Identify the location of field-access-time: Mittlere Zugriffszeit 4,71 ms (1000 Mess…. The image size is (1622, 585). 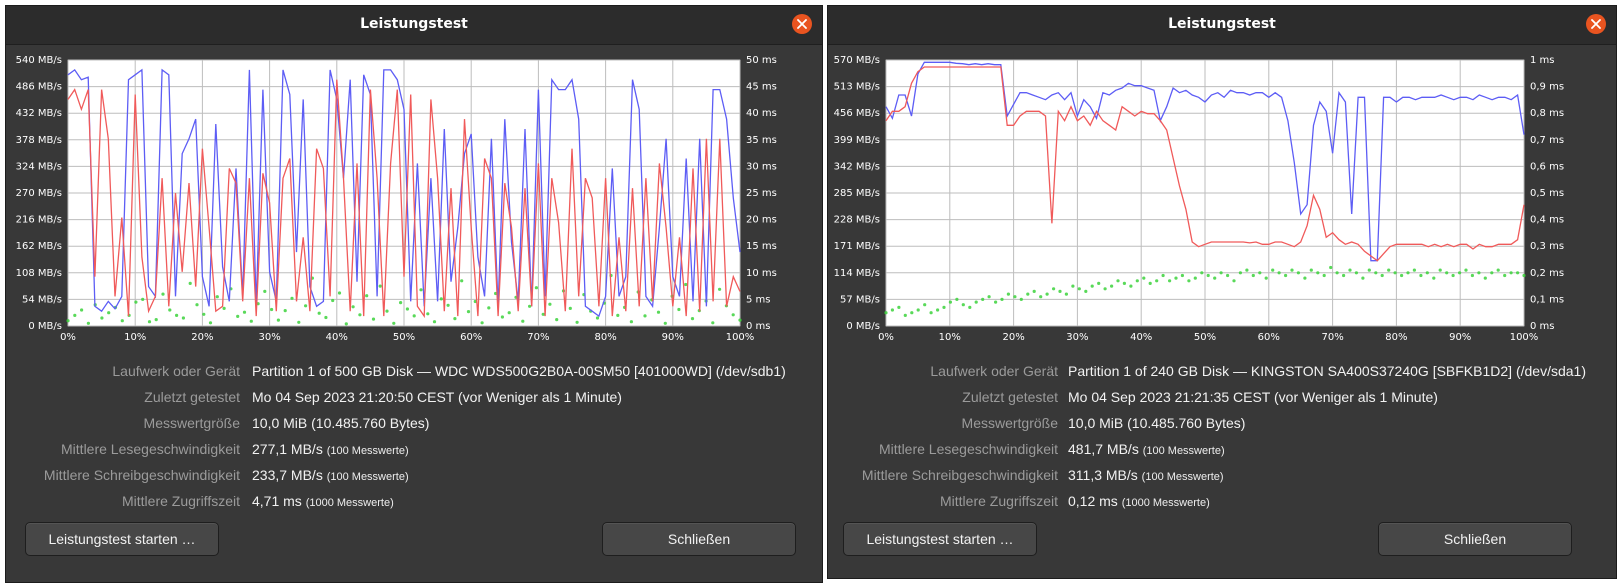
(414, 506).